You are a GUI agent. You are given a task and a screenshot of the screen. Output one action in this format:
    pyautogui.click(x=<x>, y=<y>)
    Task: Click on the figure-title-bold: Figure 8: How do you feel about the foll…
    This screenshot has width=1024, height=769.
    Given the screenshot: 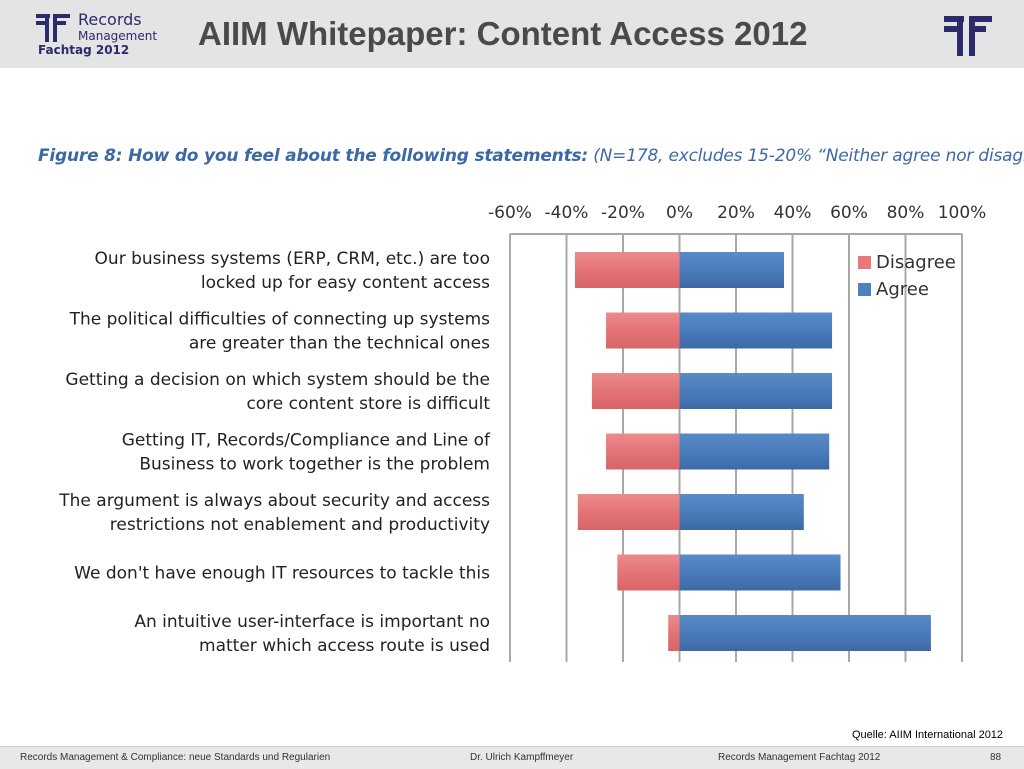 What is the action you would take?
    pyautogui.click(x=313, y=156)
    